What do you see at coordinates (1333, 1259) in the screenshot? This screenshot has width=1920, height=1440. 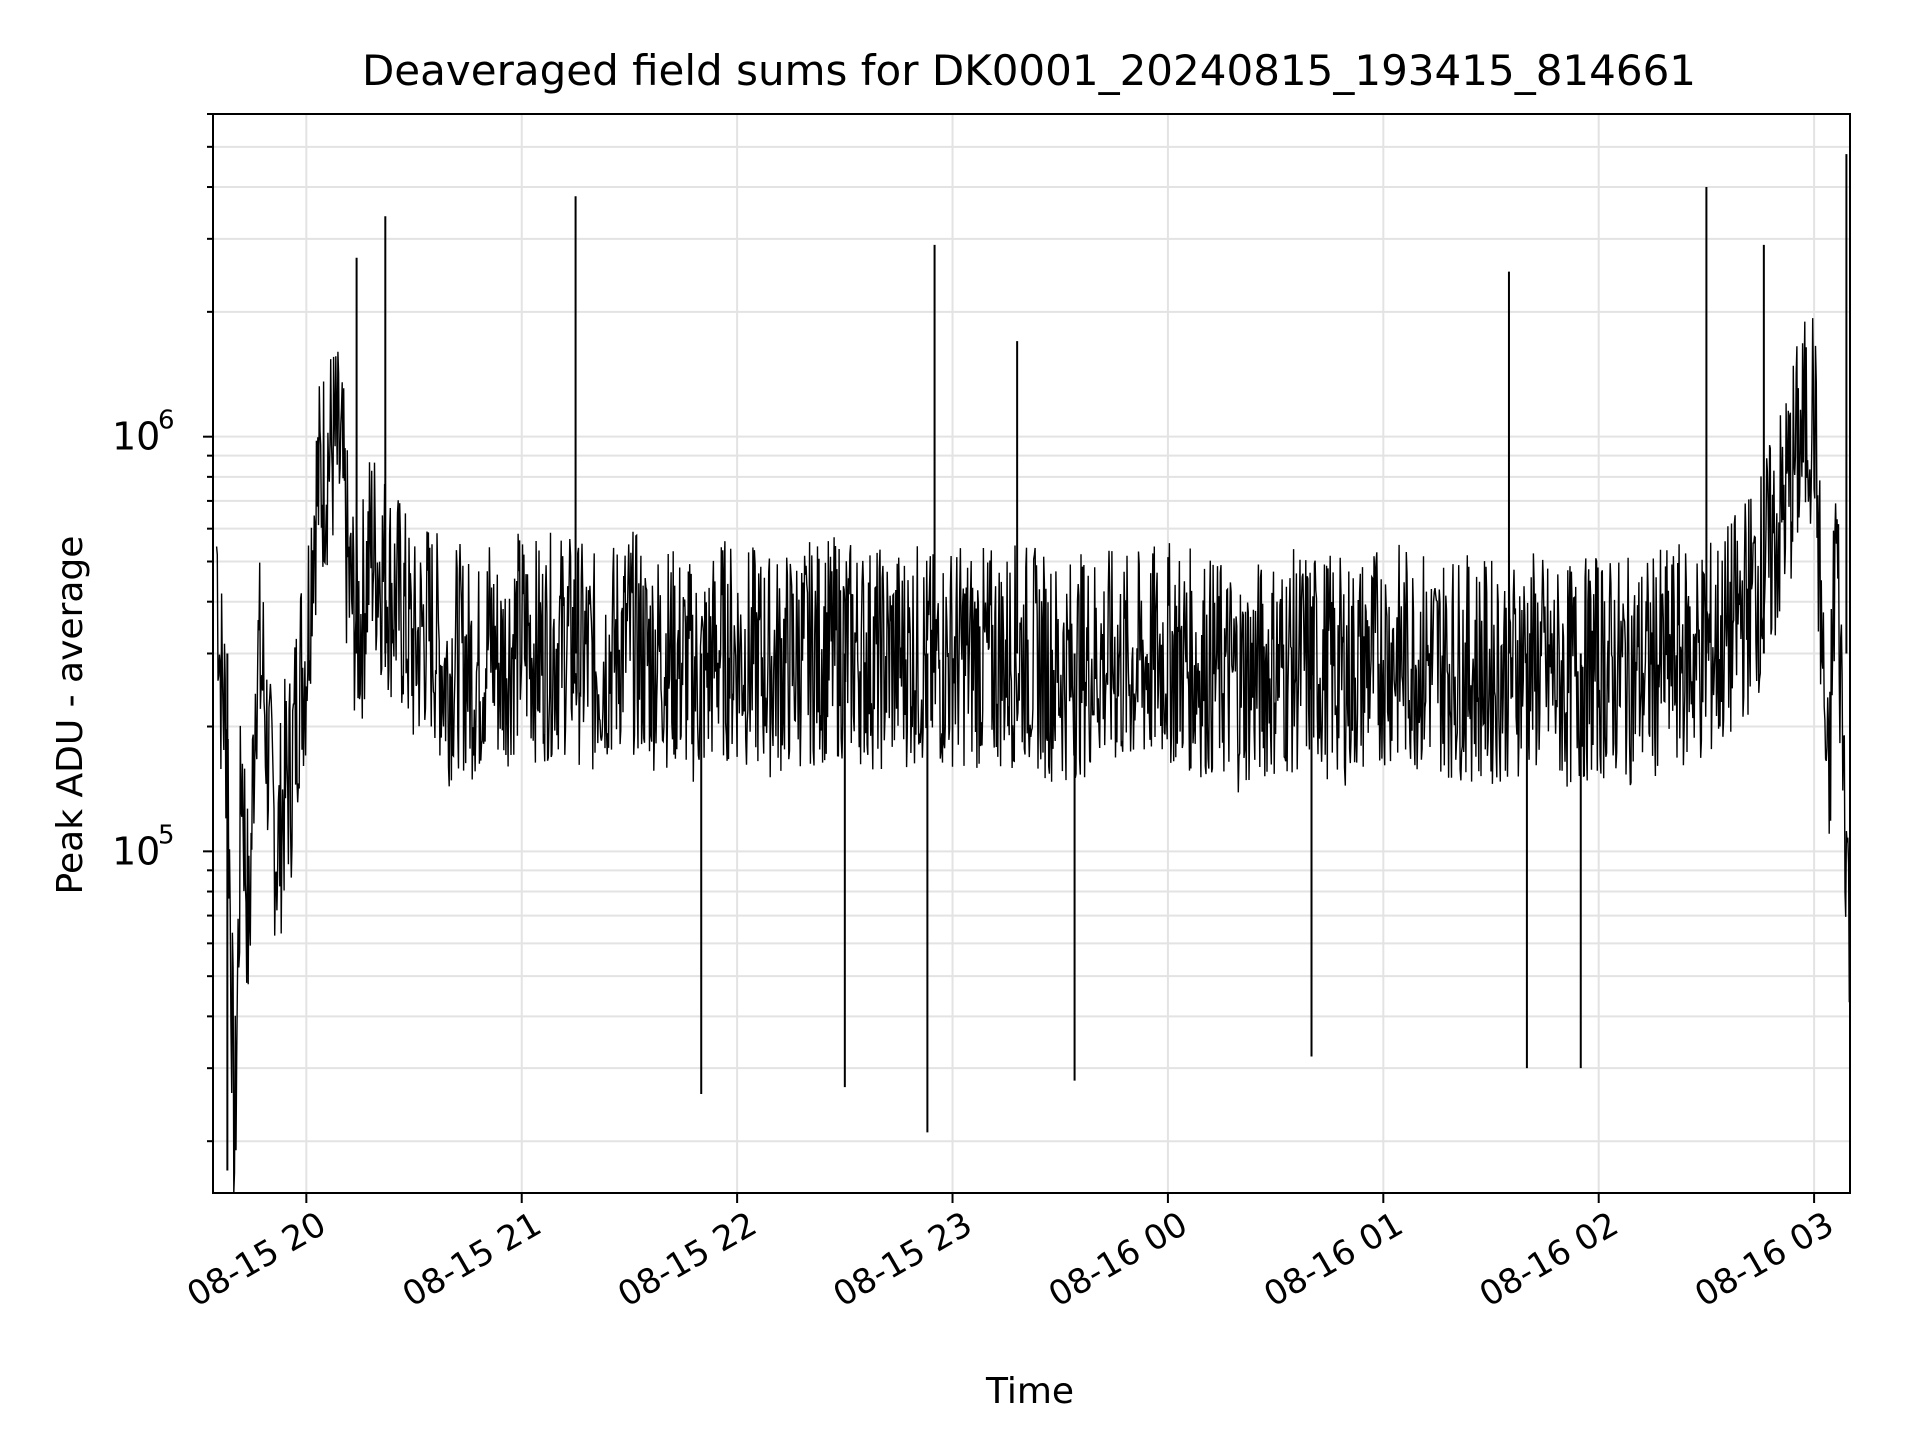 I see `x-tick-label: 08-16 01` at bounding box center [1333, 1259].